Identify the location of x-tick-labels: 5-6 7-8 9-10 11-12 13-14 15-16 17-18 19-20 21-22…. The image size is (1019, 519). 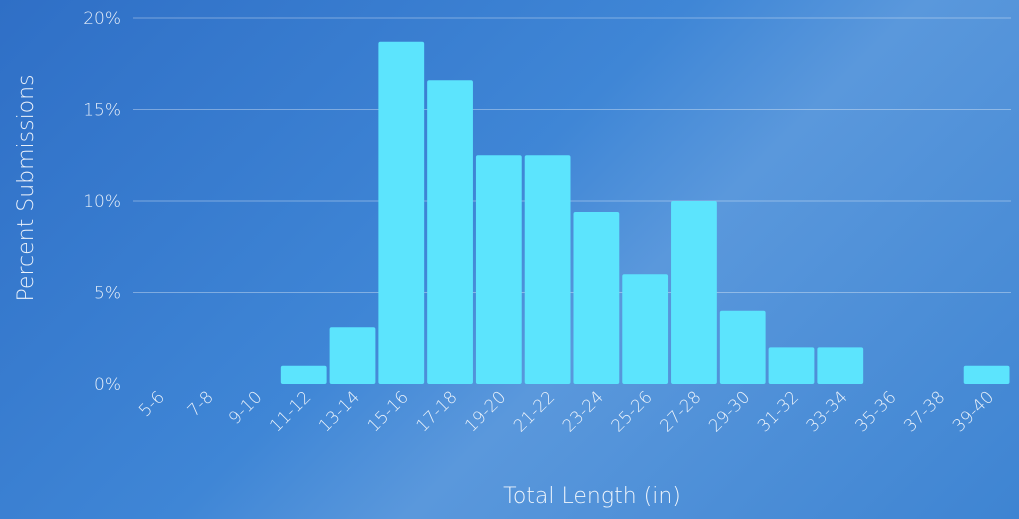
(566, 411).